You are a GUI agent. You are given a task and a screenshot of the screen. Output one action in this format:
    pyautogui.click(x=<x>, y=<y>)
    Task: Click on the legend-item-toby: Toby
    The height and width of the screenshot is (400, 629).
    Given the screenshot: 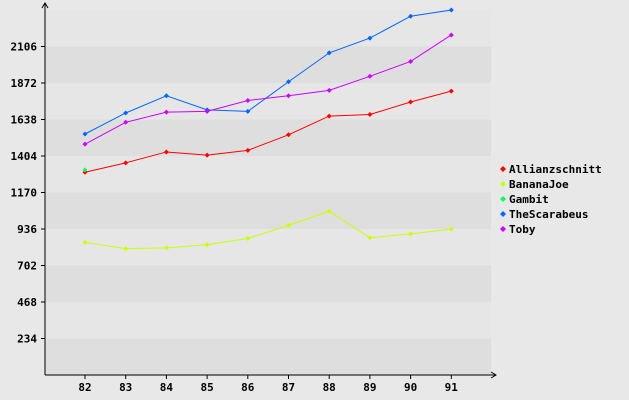 What is the action you would take?
    pyautogui.click(x=518, y=229)
    